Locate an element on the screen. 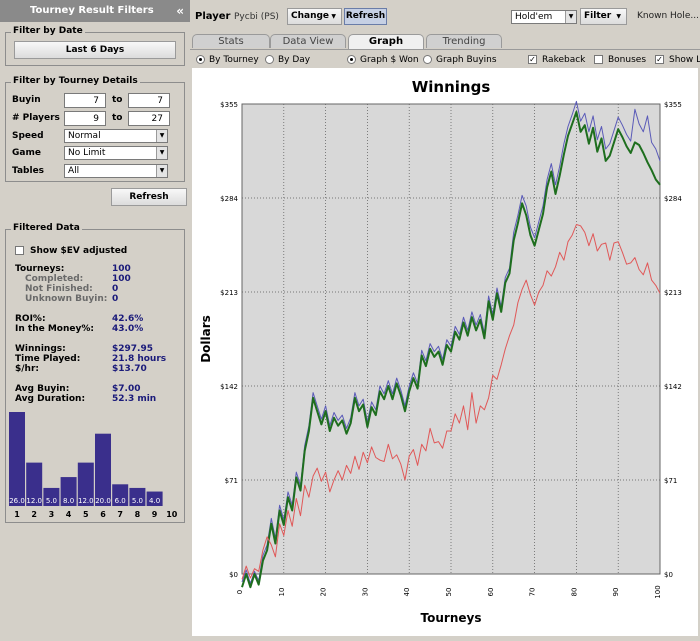 Image resolution: width=700 pixels, height=641 pixels. stat-label: In the Money%: is located at coordinates (54, 329).